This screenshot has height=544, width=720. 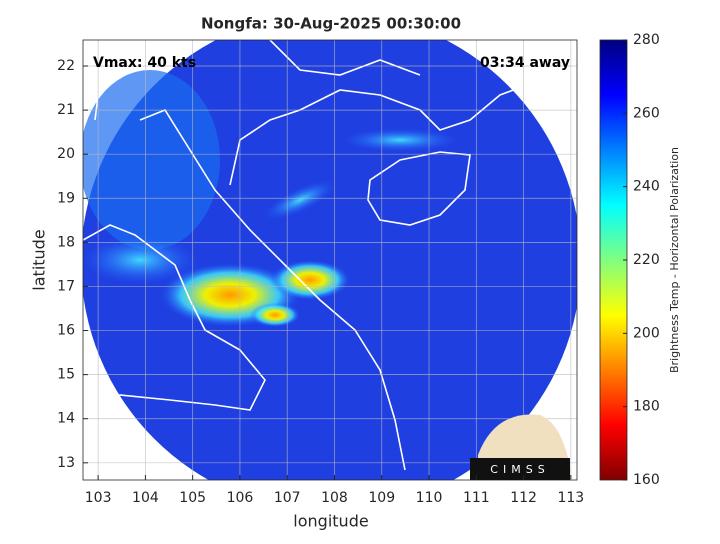 I want to click on x-tick-label: 106, so click(x=240, y=498).